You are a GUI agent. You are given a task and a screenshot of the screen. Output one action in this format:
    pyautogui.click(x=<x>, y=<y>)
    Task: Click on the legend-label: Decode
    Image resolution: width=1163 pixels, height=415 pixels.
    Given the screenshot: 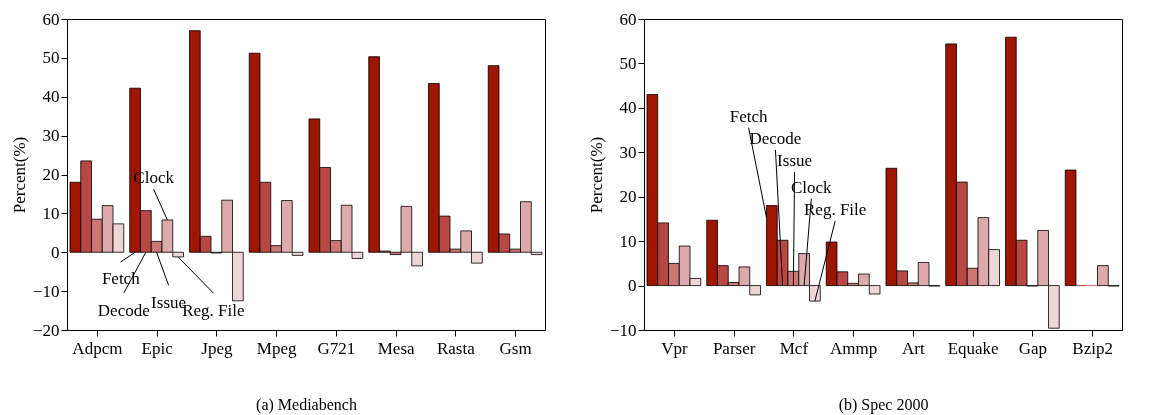 What is the action you would take?
    pyautogui.click(x=123, y=310)
    